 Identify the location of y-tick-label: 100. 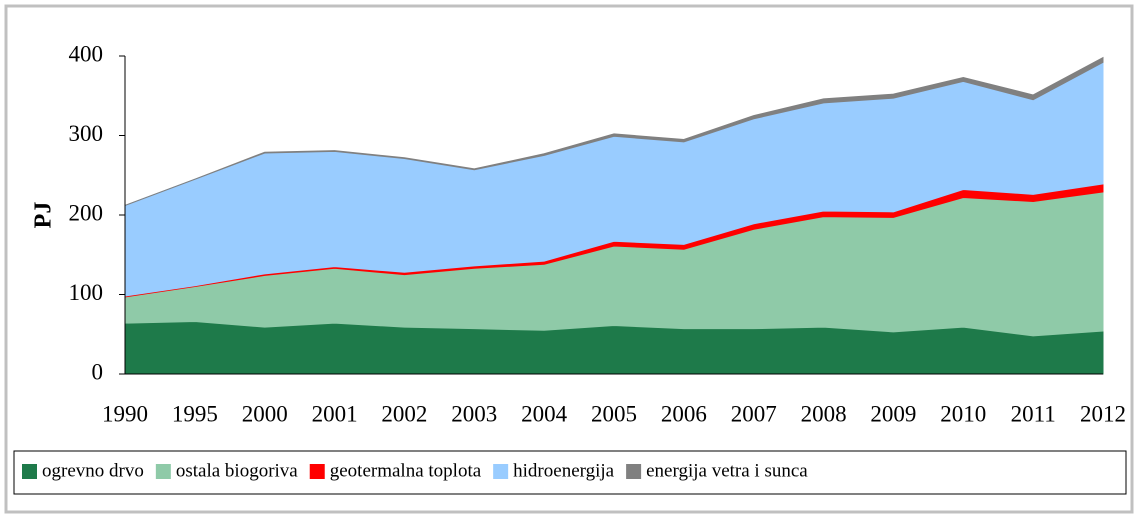
(86, 292).